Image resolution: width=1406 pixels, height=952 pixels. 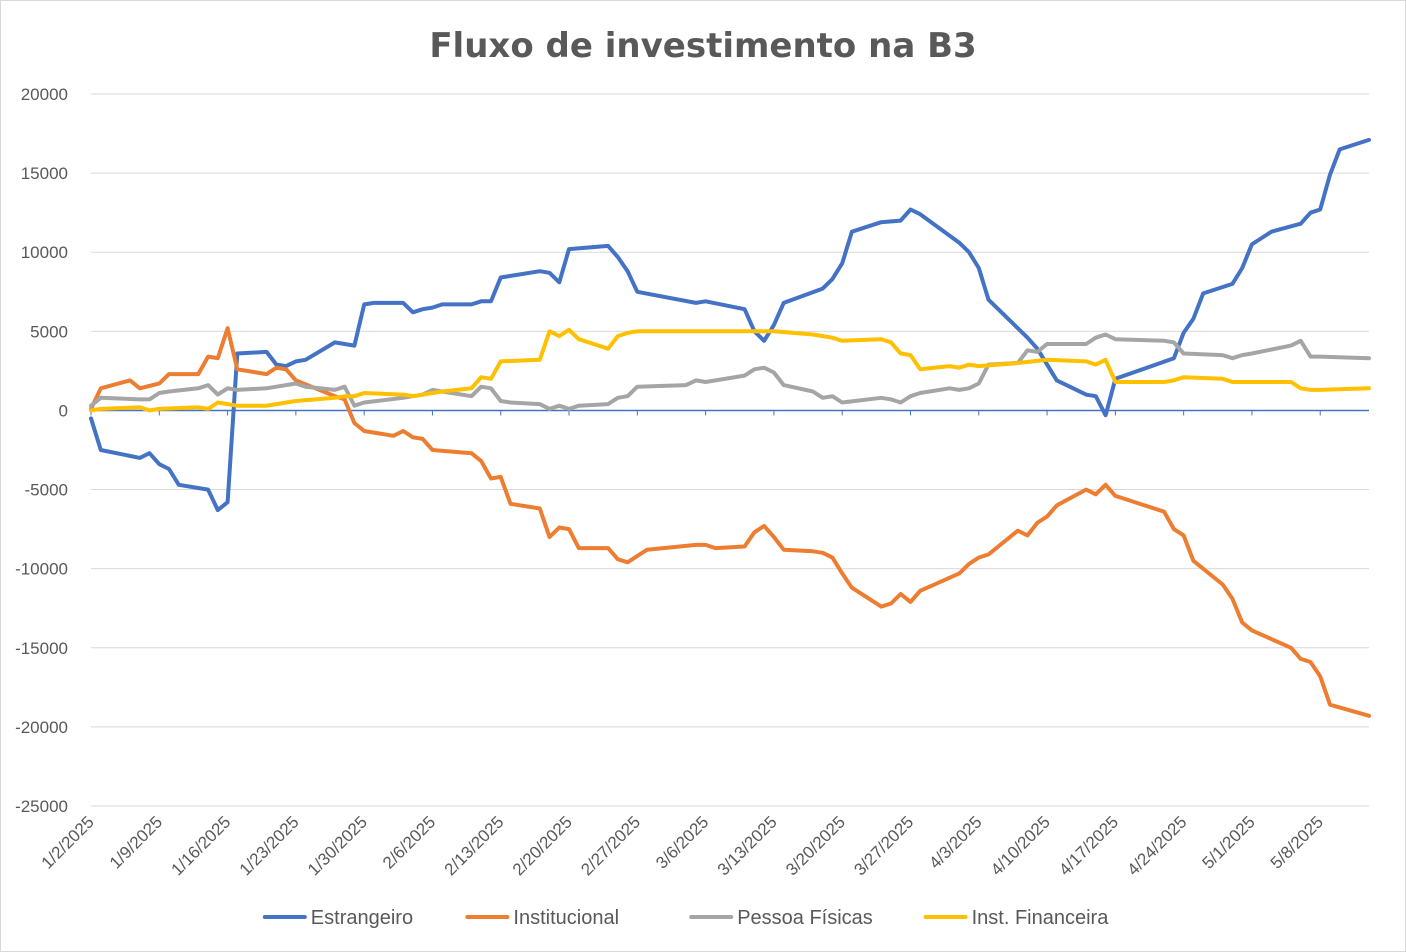 What do you see at coordinates (41, 569) in the screenshot?
I see `y-tick-label: -10000` at bounding box center [41, 569].